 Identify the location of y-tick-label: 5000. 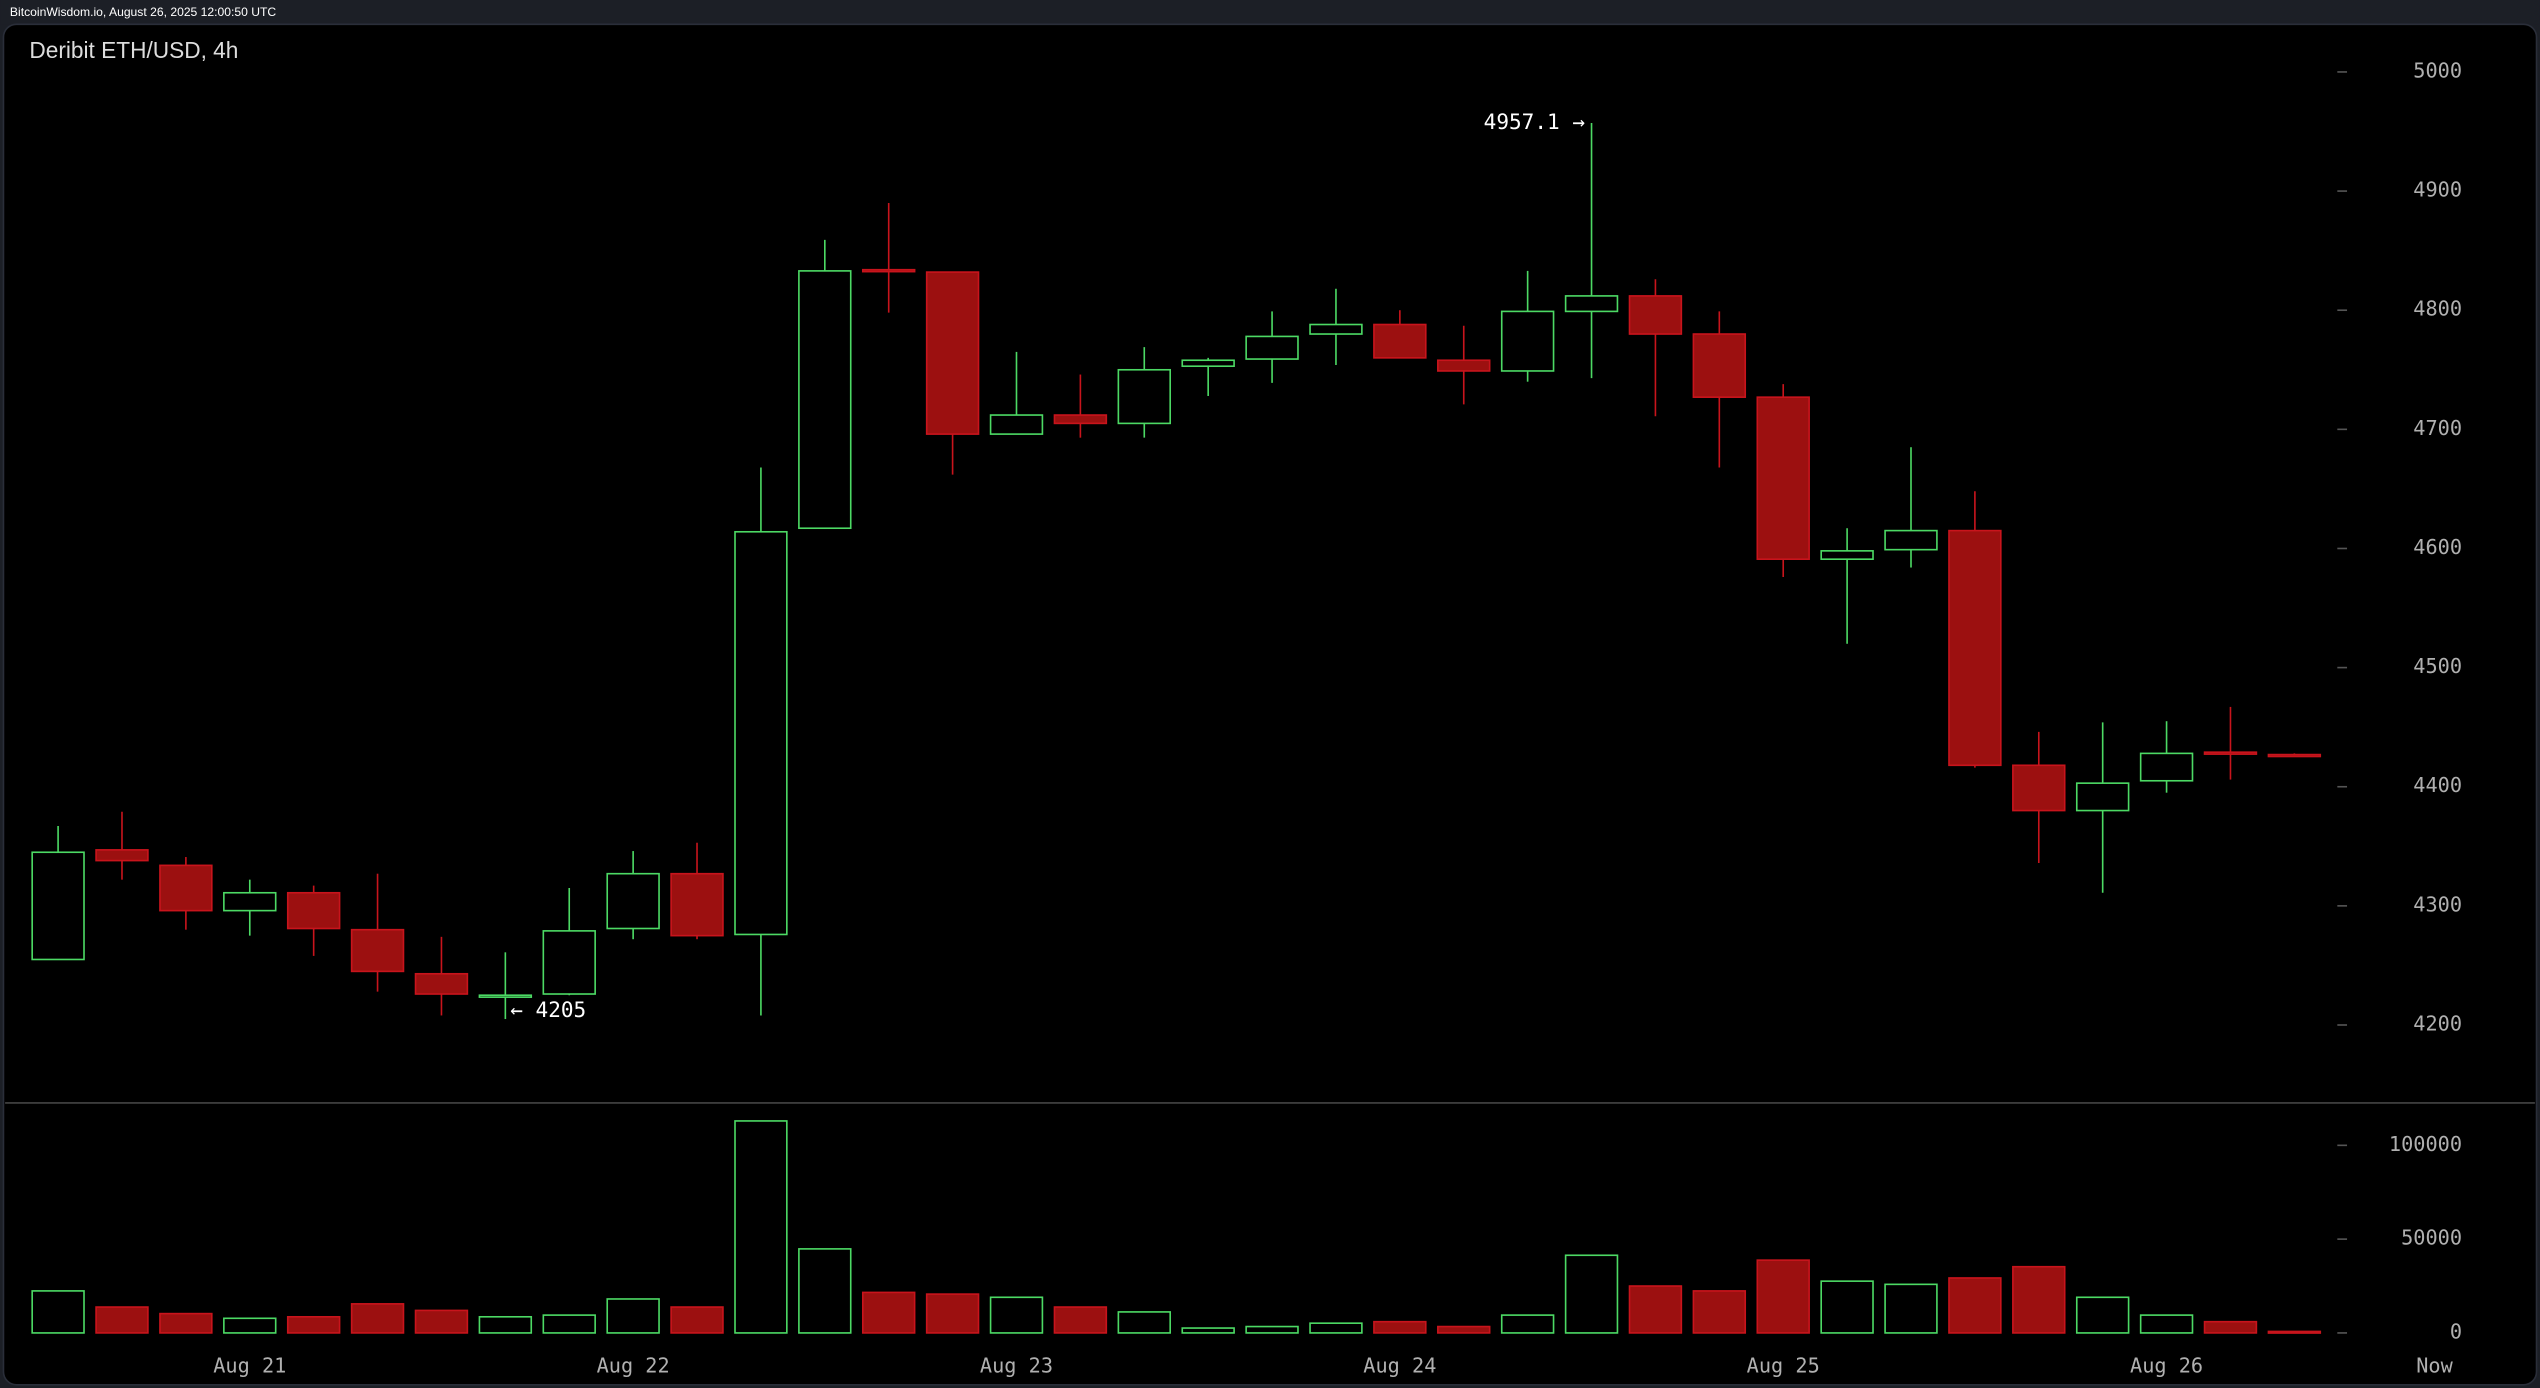
(2437, 70).